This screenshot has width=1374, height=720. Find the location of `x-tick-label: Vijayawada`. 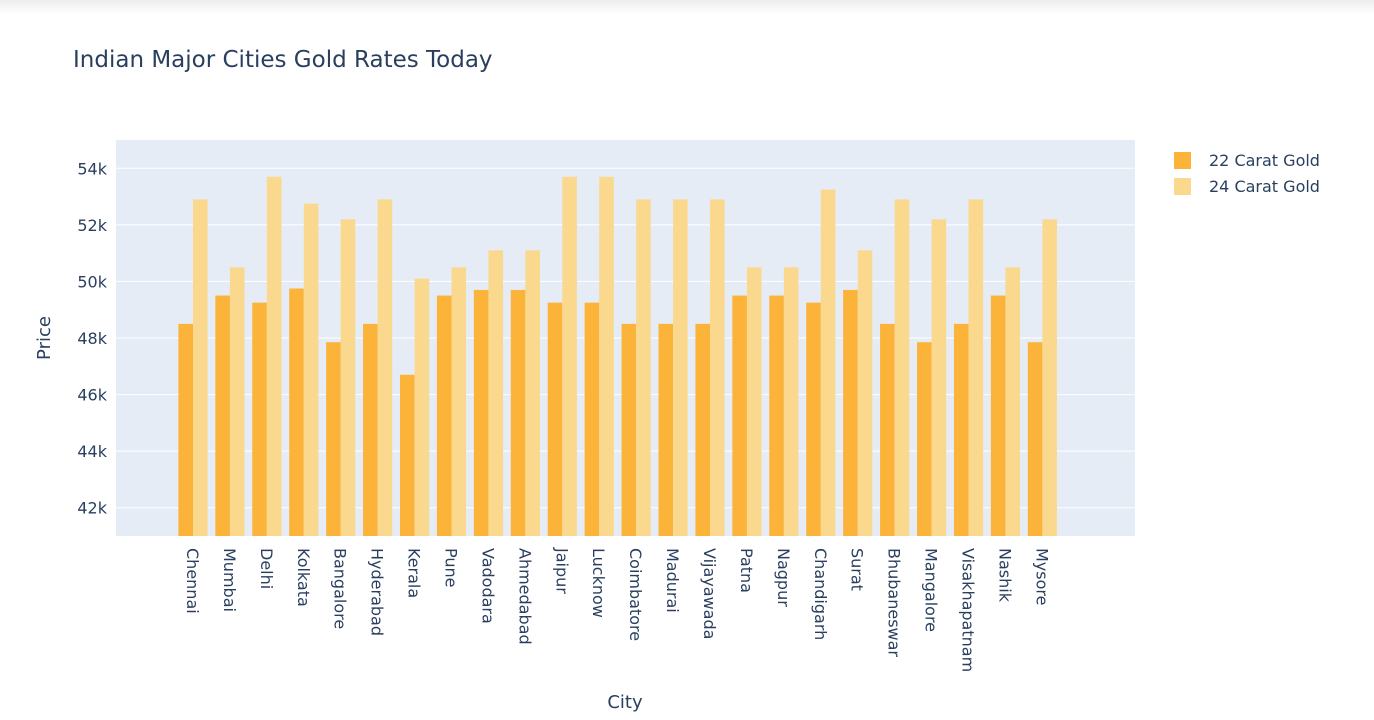

x-tick-label: Vijayawada is located at coordinates (709, 593).